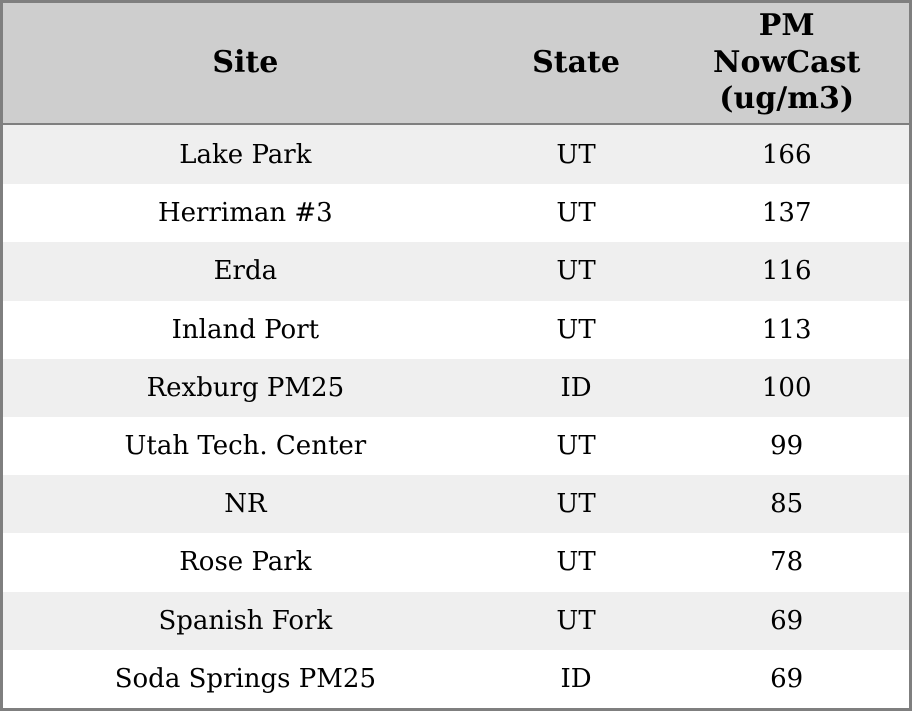 Image resolution: width=912 pixels, height=711 pixels. Describe the element at coordinates (456, 678) in the screenshot. I see `table-row: Soda Springs PM25 ID 69` at that location.